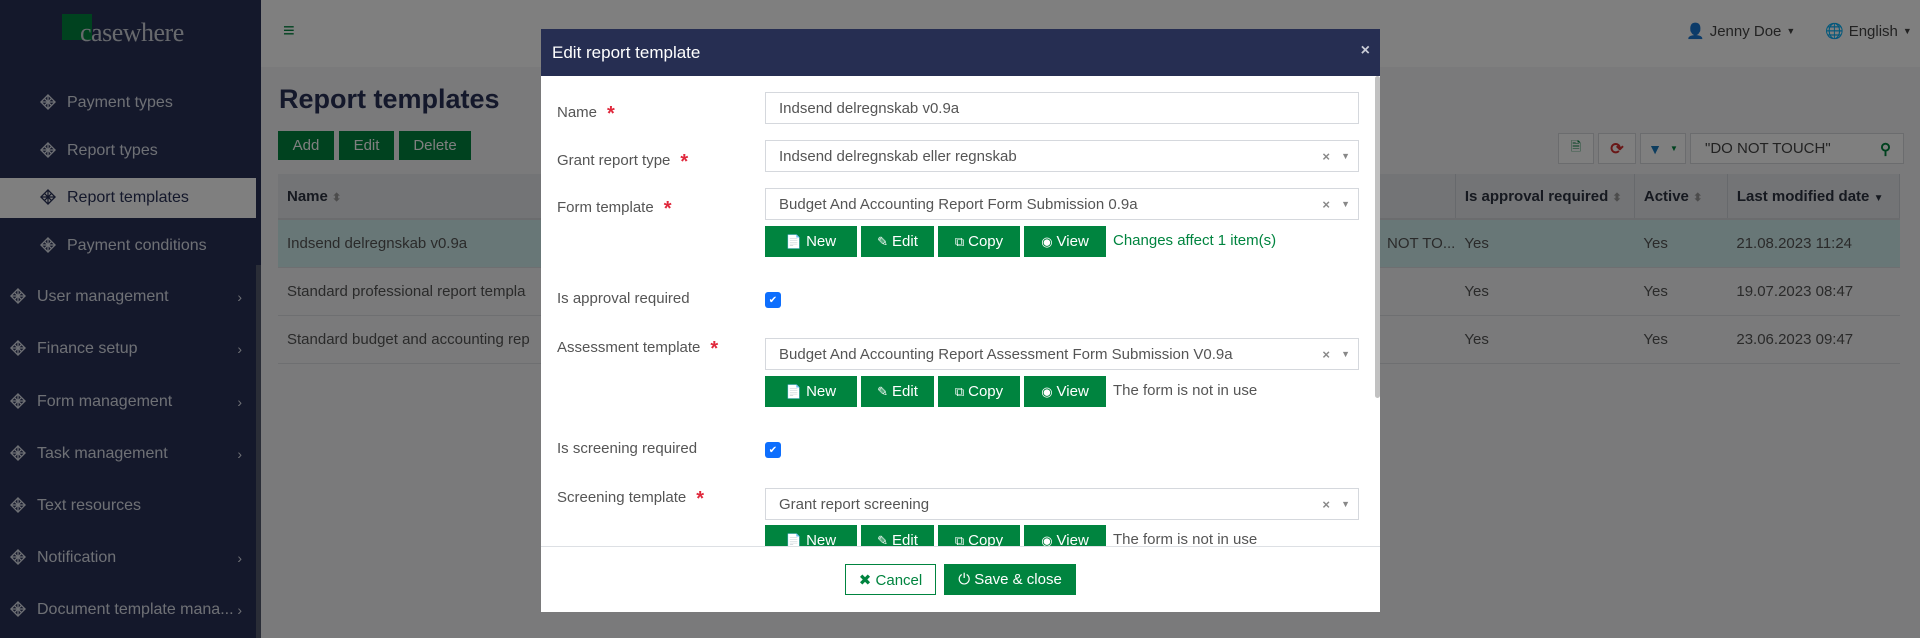  Describe the element at coordinates (623, 298) in the screenshot. I see `approval-required-label: Is approval required` at that location.